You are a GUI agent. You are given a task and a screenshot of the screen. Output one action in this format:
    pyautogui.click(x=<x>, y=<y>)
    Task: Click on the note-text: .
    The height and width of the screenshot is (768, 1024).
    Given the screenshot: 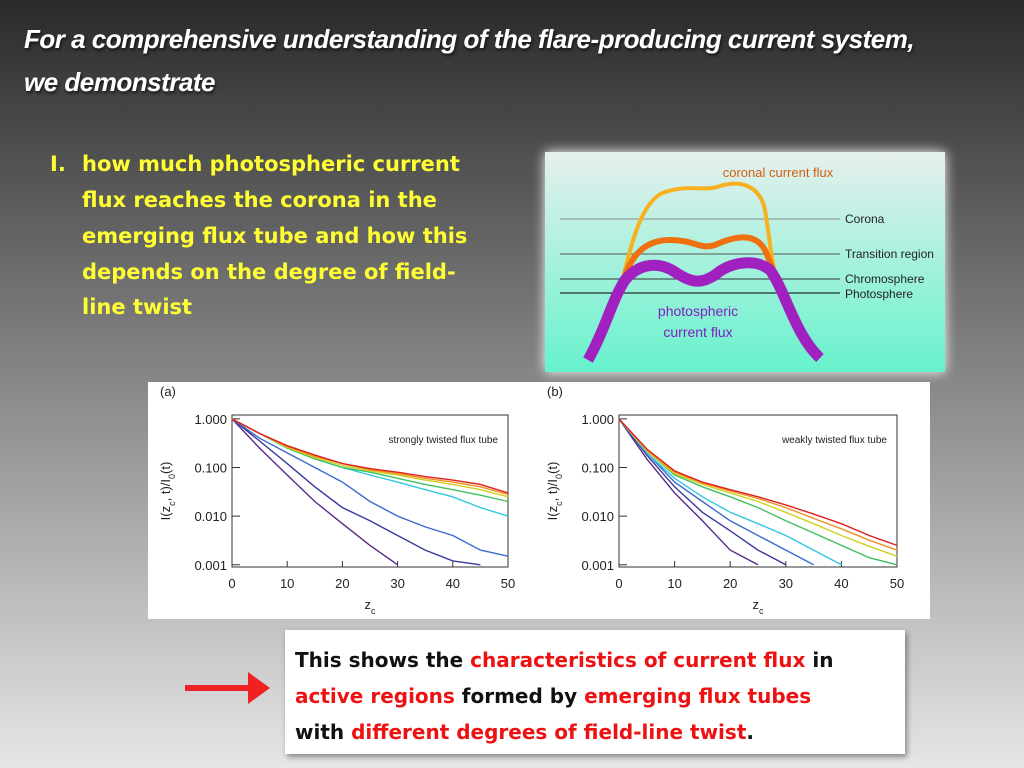 What is the action you would take?
    pyautogui.click(x=750, y=732)
    